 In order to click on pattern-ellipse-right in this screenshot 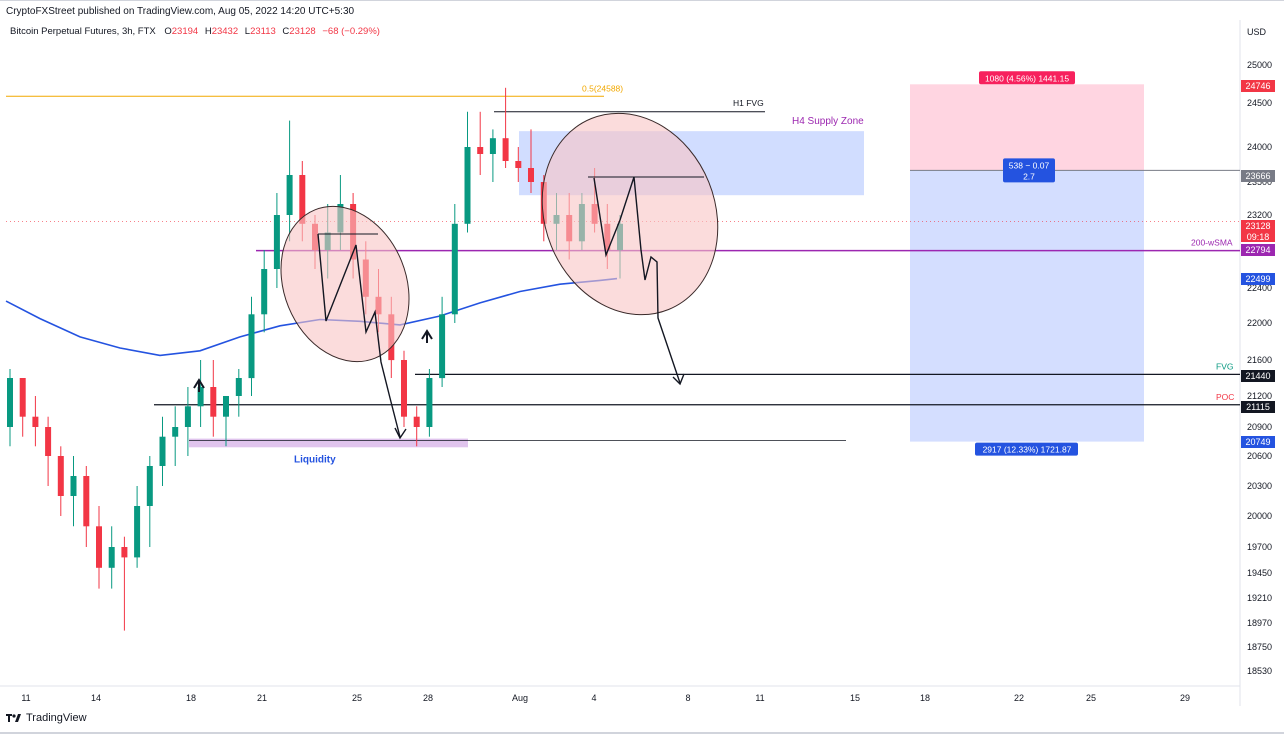, I will do `click(630, 214)`.